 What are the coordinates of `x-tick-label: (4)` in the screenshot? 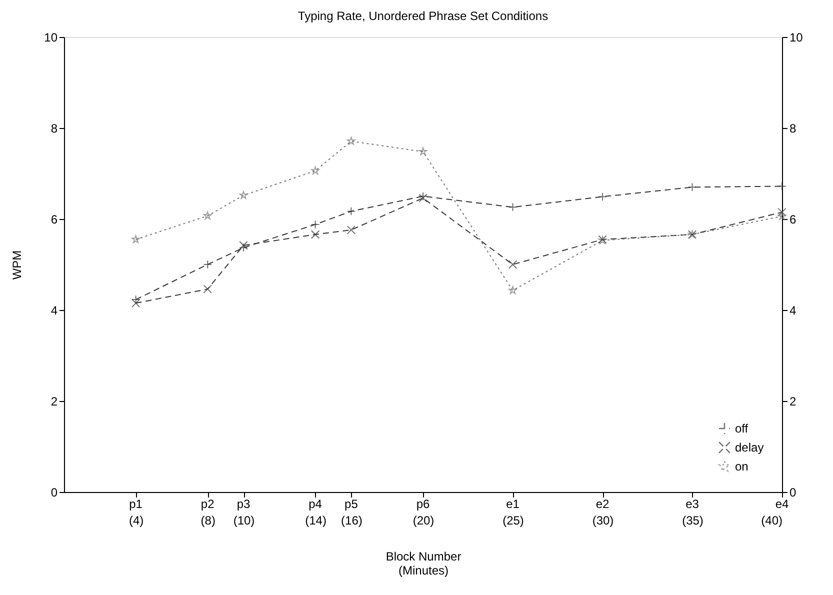 It's located at (136, 521).